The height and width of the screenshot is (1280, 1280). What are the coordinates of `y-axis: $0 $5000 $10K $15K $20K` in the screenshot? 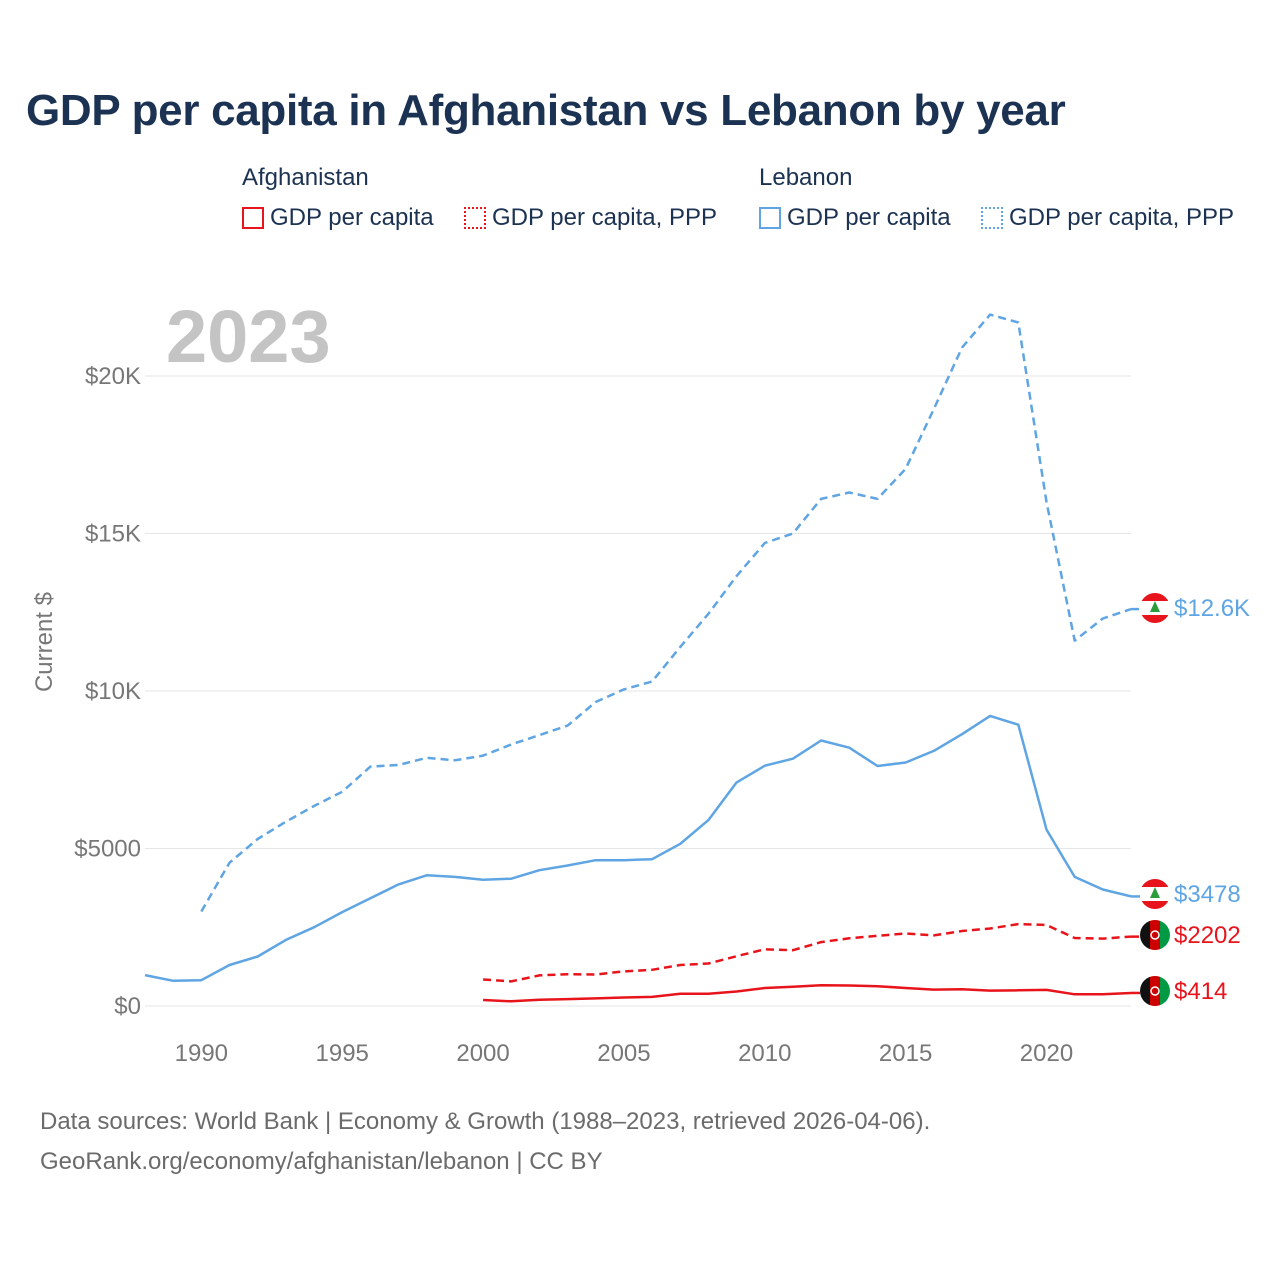 It's located at (107, 691).